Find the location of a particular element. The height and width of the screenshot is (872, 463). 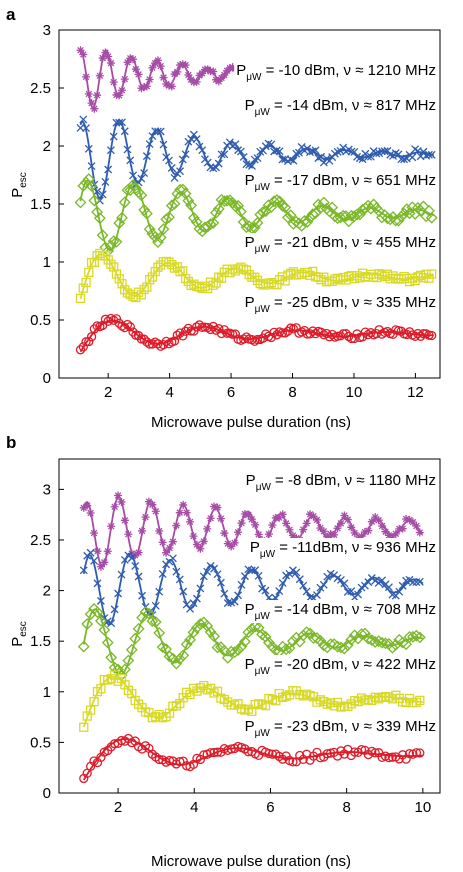

panel-b-y-ticks: 0 0.5 1 1.5 2 2.5 3 is located at coordinates (47, 641).